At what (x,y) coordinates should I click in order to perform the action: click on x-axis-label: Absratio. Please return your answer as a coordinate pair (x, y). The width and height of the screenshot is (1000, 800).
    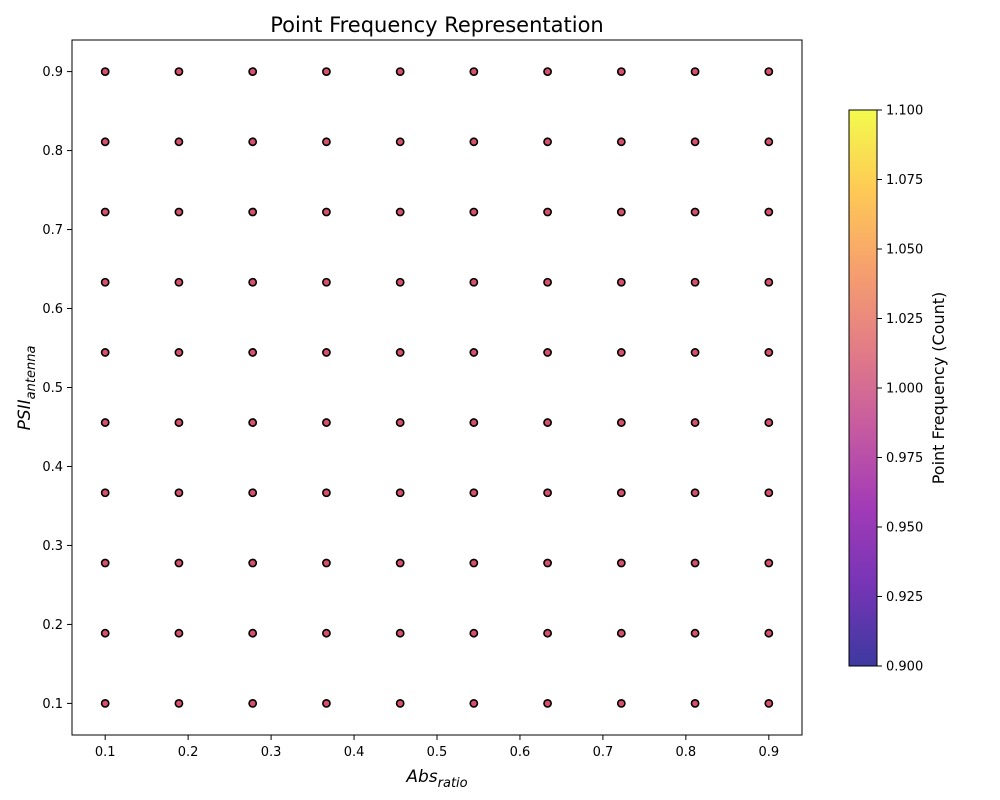
    Looking at the image, I should click on (436, 779).